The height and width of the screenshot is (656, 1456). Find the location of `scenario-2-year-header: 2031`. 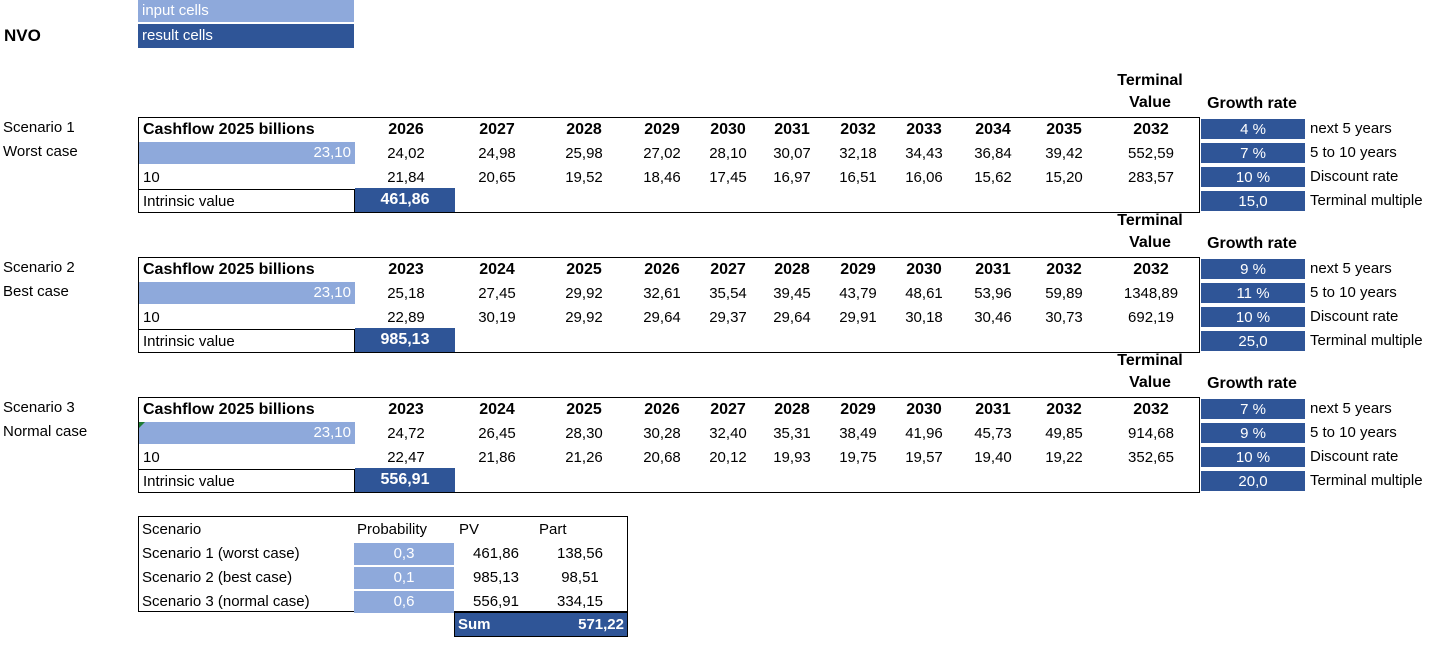

scenario-2-year-header: 2031 is located at coordinates (993, 269).